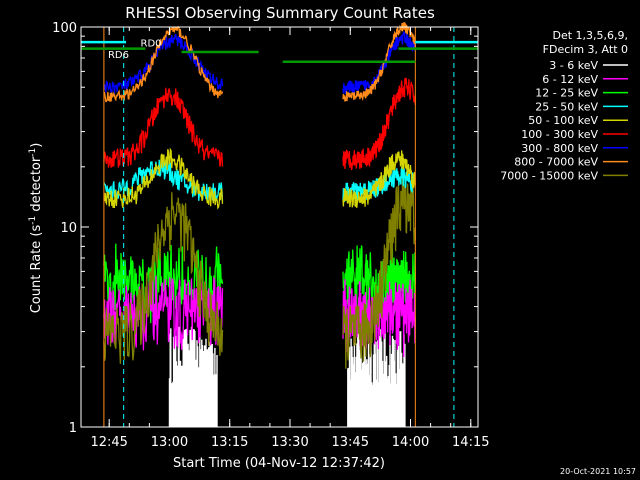 This screenshot has height=480, width=640. I want to click on legend-label-6-12-kev: 6 - 12 keV, so click(570, 79).